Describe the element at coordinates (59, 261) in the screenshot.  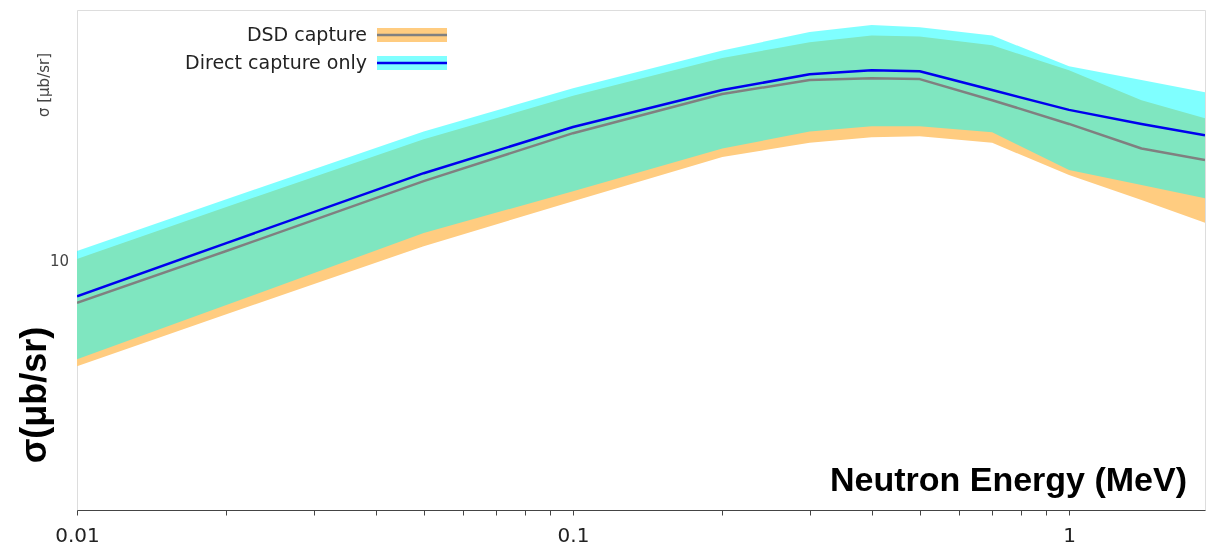
I see `text: 10` at that location.